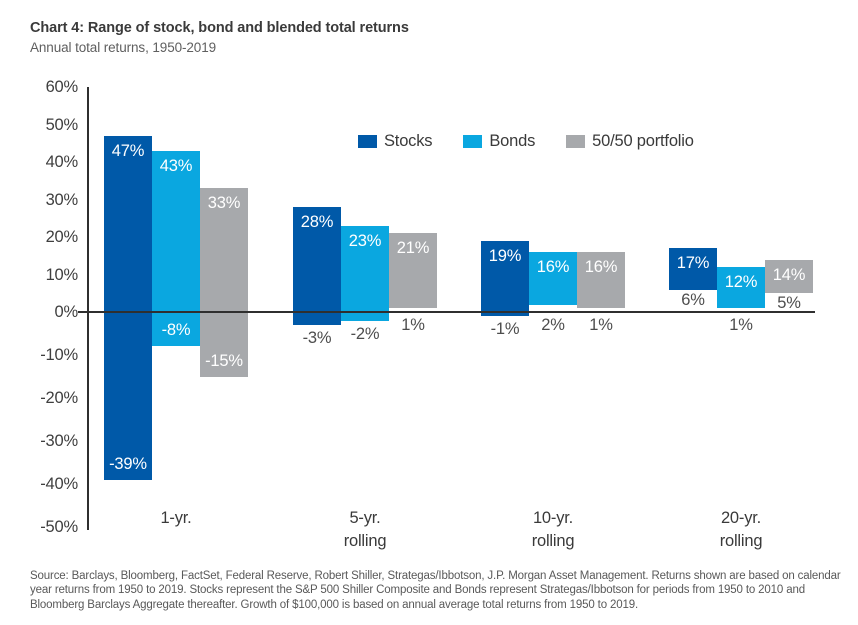 Image resolution: width=858 pixels, height=625 pixels. Describe the element at coordinates (413, 248) in the screenshot. I see `bar-max-label: 21%` at that location.